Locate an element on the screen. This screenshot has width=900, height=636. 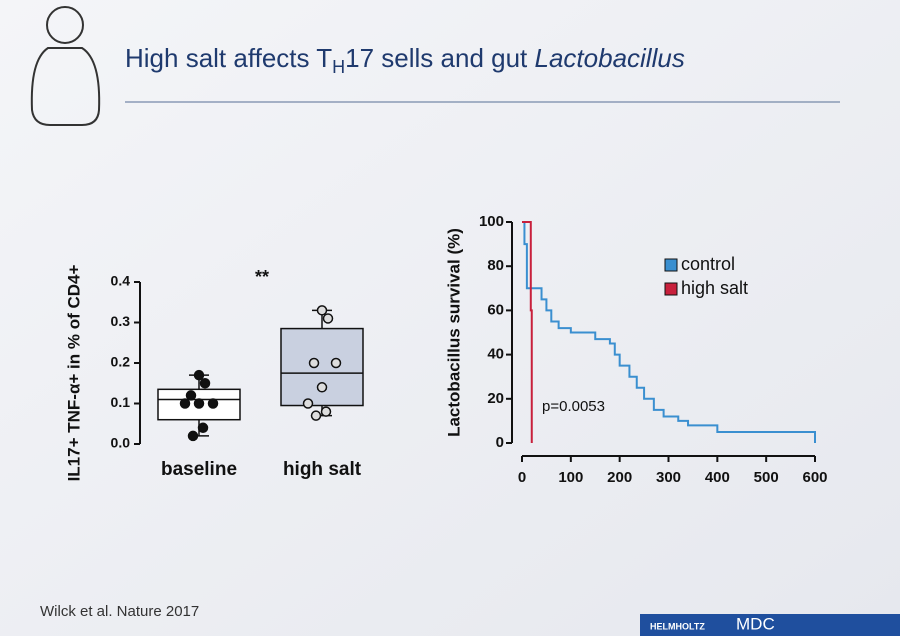
y-tick-label: 0.0 is located at coordinates (121, 443).